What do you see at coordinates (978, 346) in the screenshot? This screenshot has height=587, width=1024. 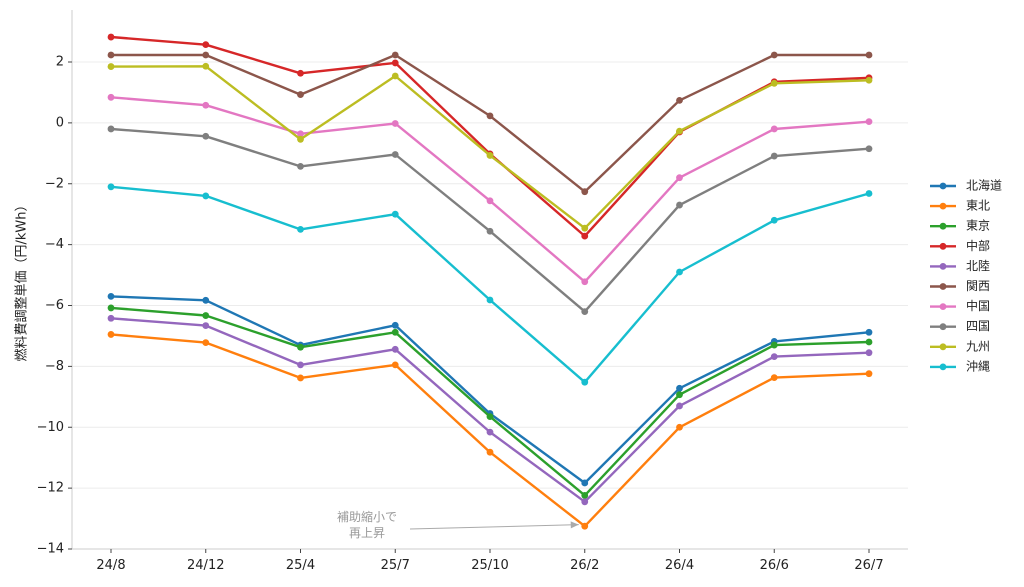 I see `legend-label: 九州` at bounding box center [978, 346].